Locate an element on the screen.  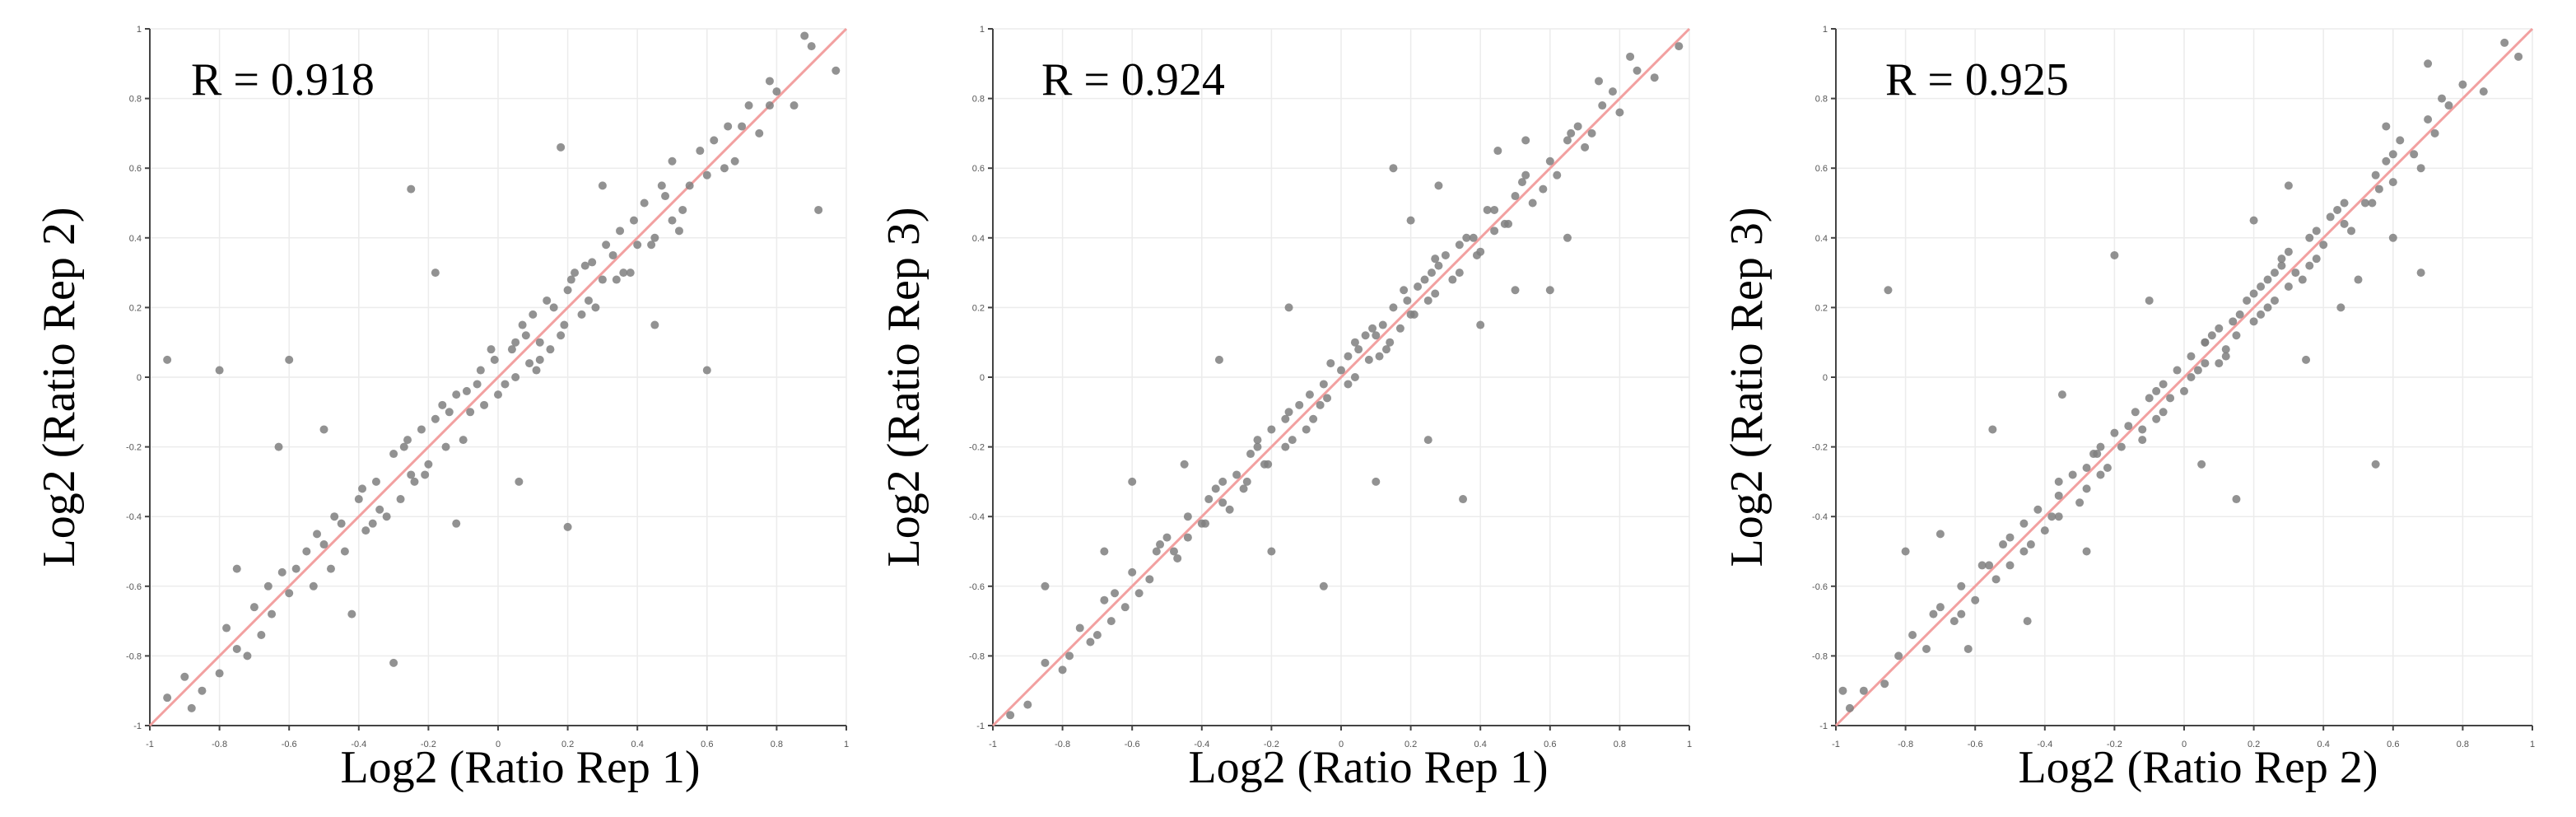
x-tick-label: 0 is located at coordinates (498, 744).